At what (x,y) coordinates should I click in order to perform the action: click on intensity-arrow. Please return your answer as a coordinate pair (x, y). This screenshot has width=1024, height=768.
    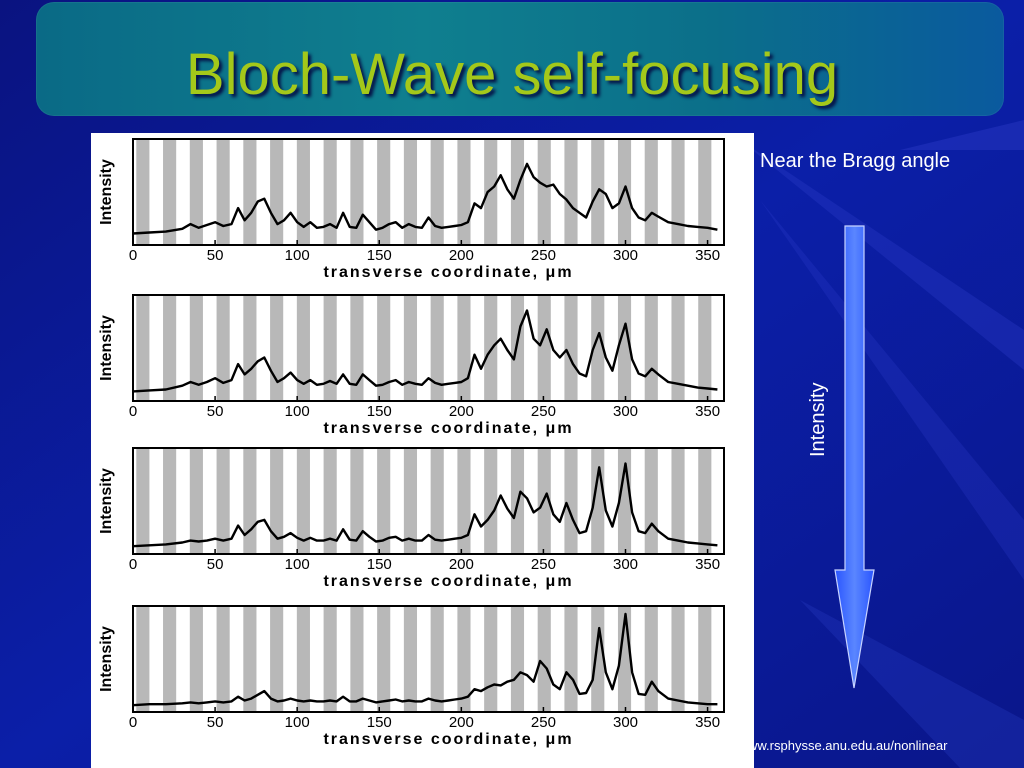
    Looking at the image, I should click on (855, 457).